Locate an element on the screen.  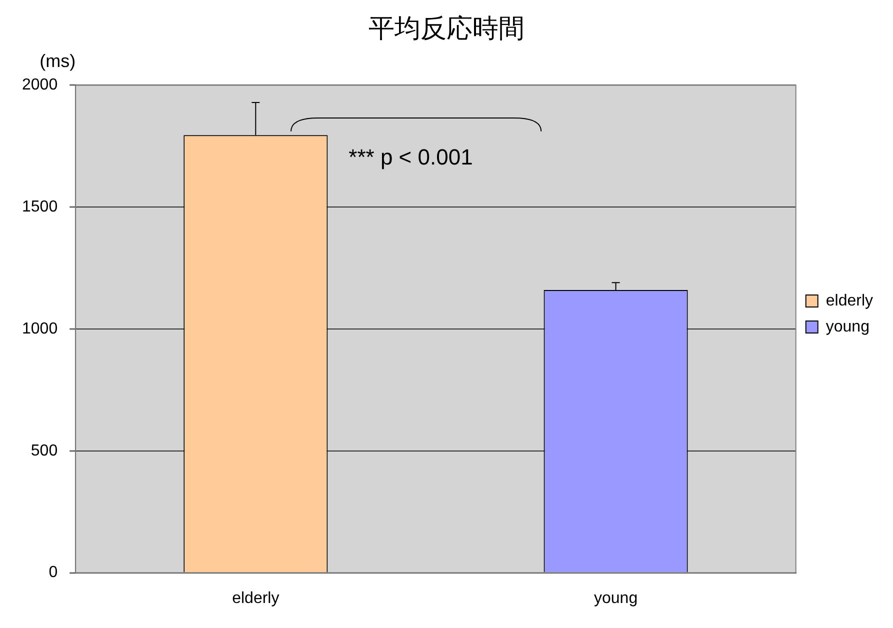
y-tick-label: 500 is located at coordinates (44, 451).